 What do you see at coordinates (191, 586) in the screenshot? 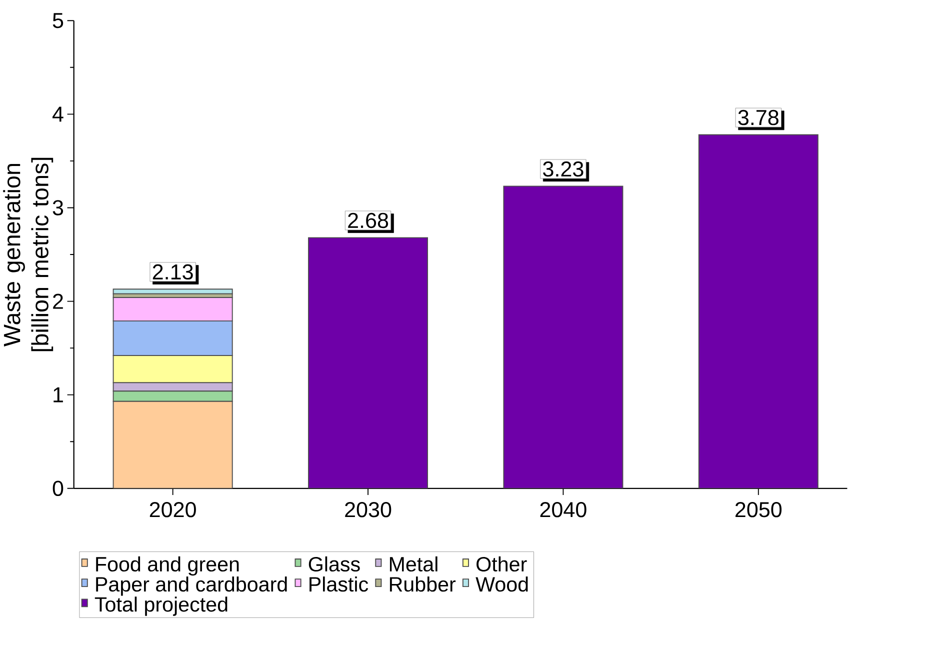
I see `legend-label: Paper and cardboard` at bounding box center [191, 586].